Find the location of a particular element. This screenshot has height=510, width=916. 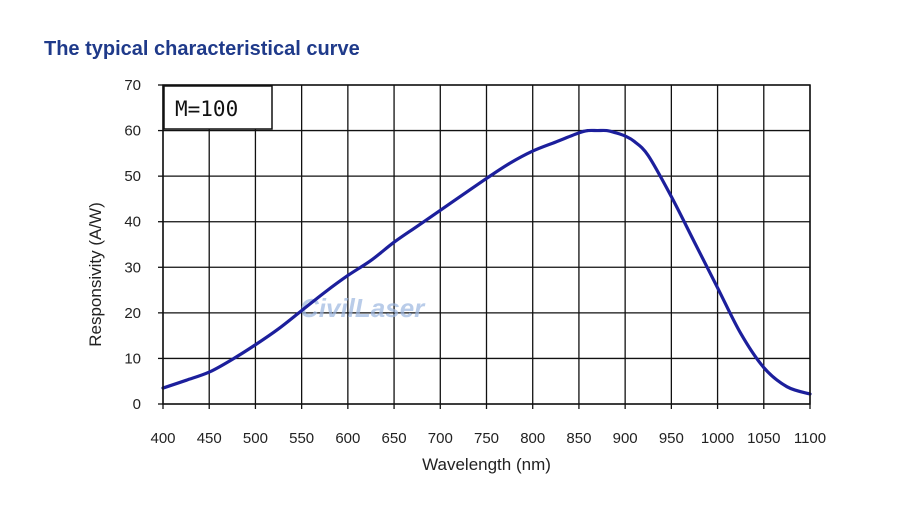

x-tick-label: 900 is located at coordinates (625, 438).